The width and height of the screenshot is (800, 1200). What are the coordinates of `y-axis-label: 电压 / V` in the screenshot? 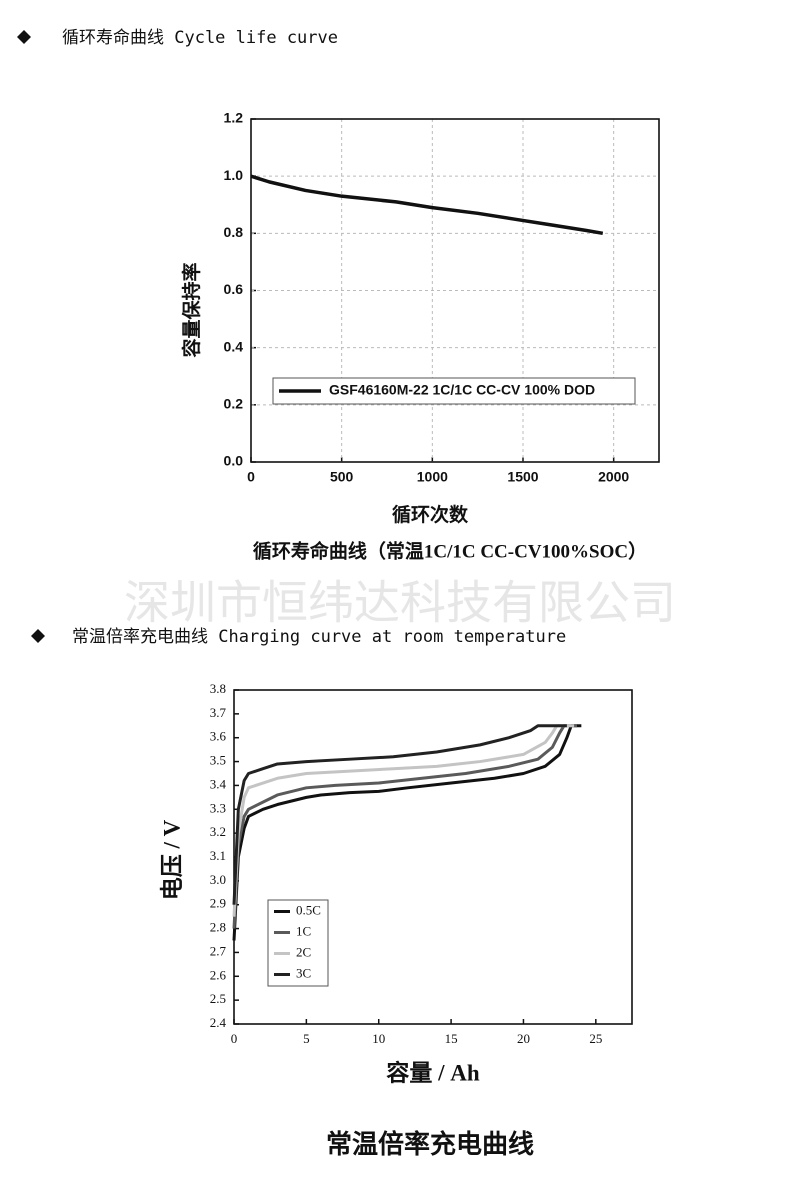 It's located at (171, 859).